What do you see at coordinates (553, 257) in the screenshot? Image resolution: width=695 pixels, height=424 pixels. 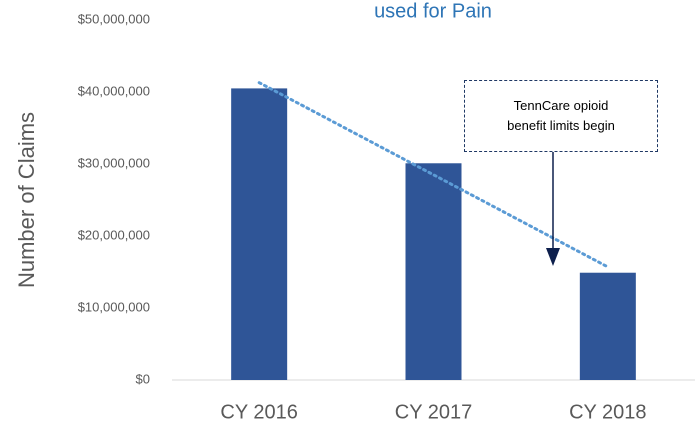 I see `annotation-arrowhead` at bounding box center [553, 257].